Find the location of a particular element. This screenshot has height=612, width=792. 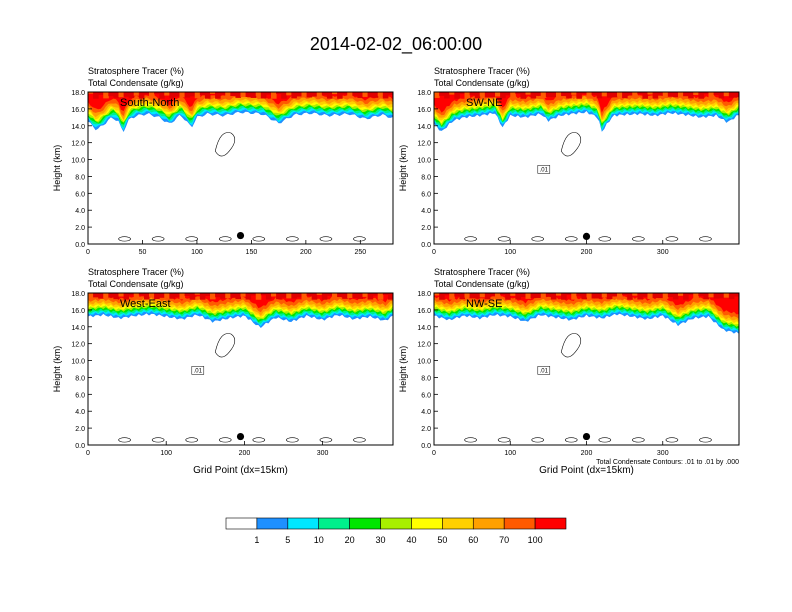

colorbar-label: 70 is located at coordinates (504, 540).